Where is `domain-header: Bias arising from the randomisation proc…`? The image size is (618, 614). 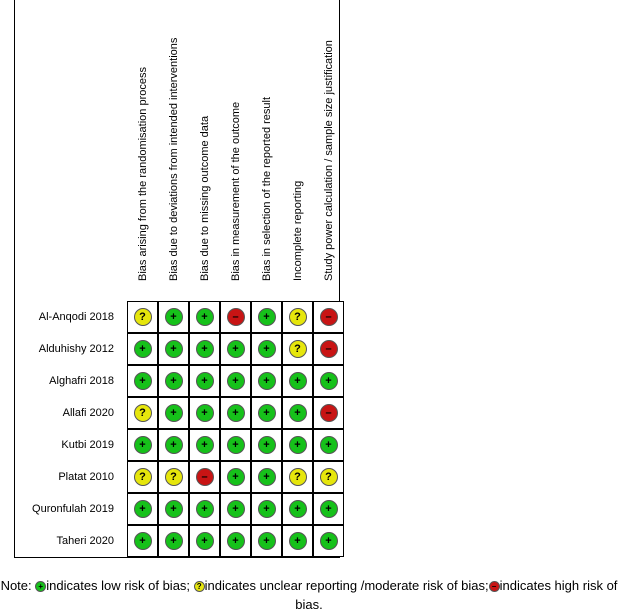
domain-header: Bias arising from the randomisation proc… is located at coordinates (142, 152).